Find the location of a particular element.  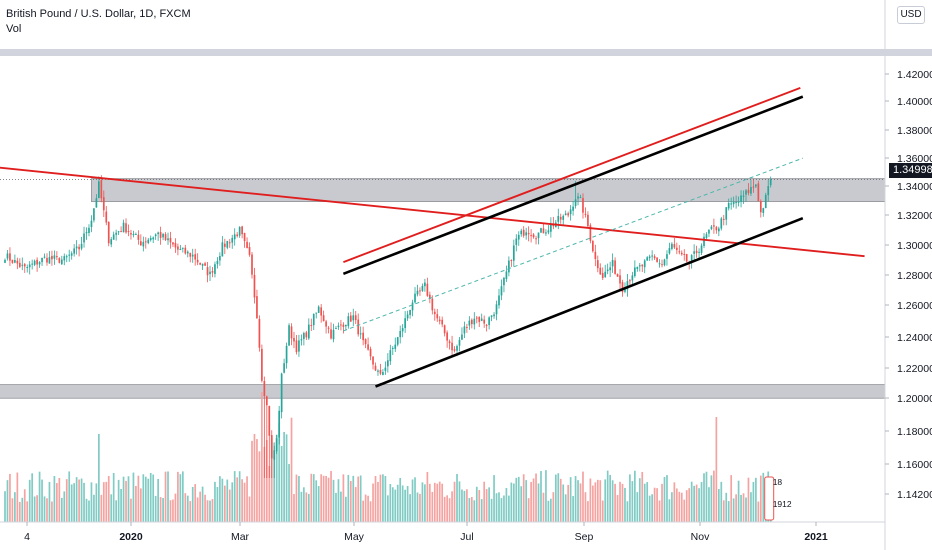

time-axis: 4 2020 Mar May Jul Sep Nov 2021 is located at coordinates (426, 532).